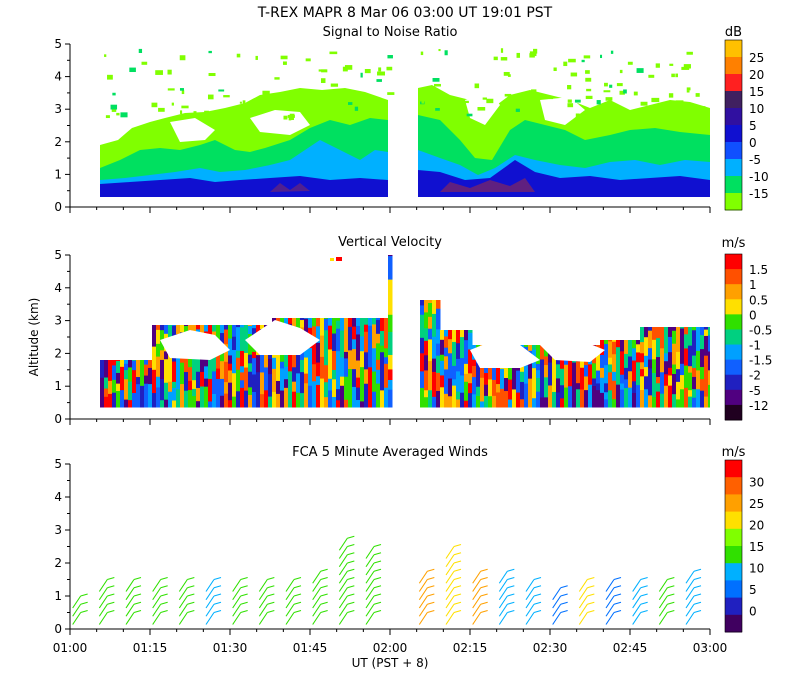  Describe the element at coordinates (470, 648) in the screenshot. I see `x-tick-label: 02:15` at that location.